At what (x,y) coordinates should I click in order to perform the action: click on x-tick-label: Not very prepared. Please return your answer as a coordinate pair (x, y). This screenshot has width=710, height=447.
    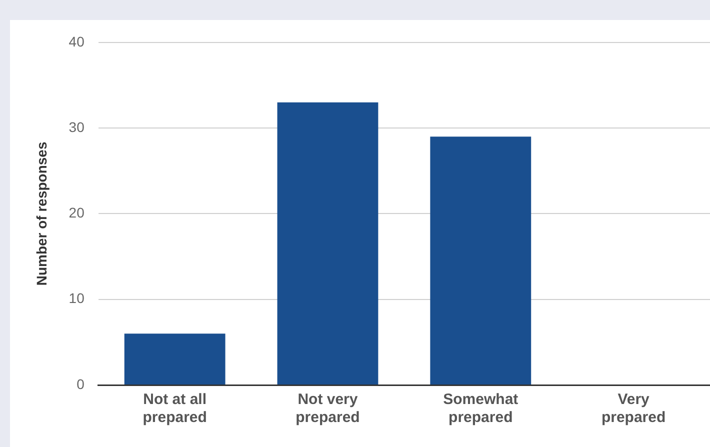
    Looking at the image, I should click on (328, 408).